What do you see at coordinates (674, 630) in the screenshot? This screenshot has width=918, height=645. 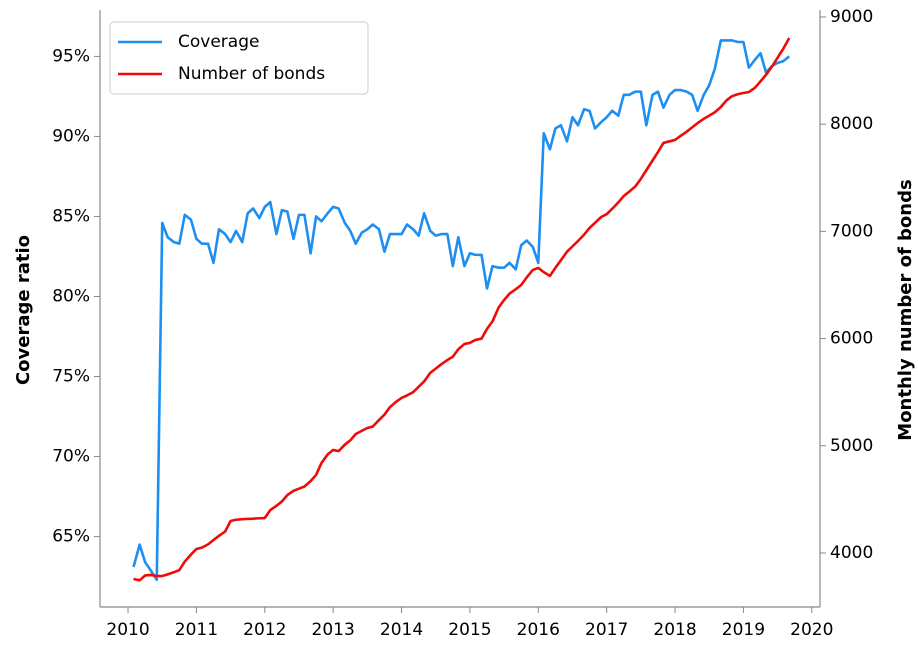 I see `x-tick-label: 2018` at bounding box center [674, 630].